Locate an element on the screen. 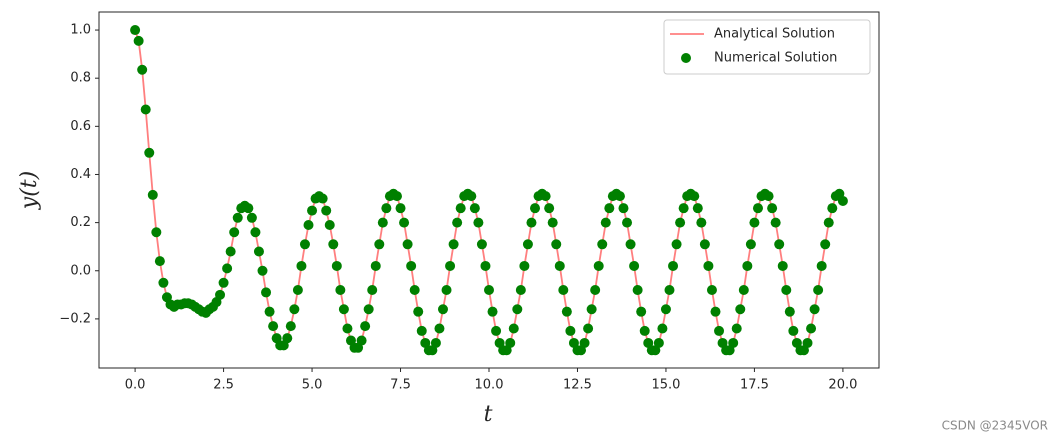 Image resolution: width=1063 pixels, height=441 pixels. x-tick-label: 7.5 is located at coordinates (400, 385).